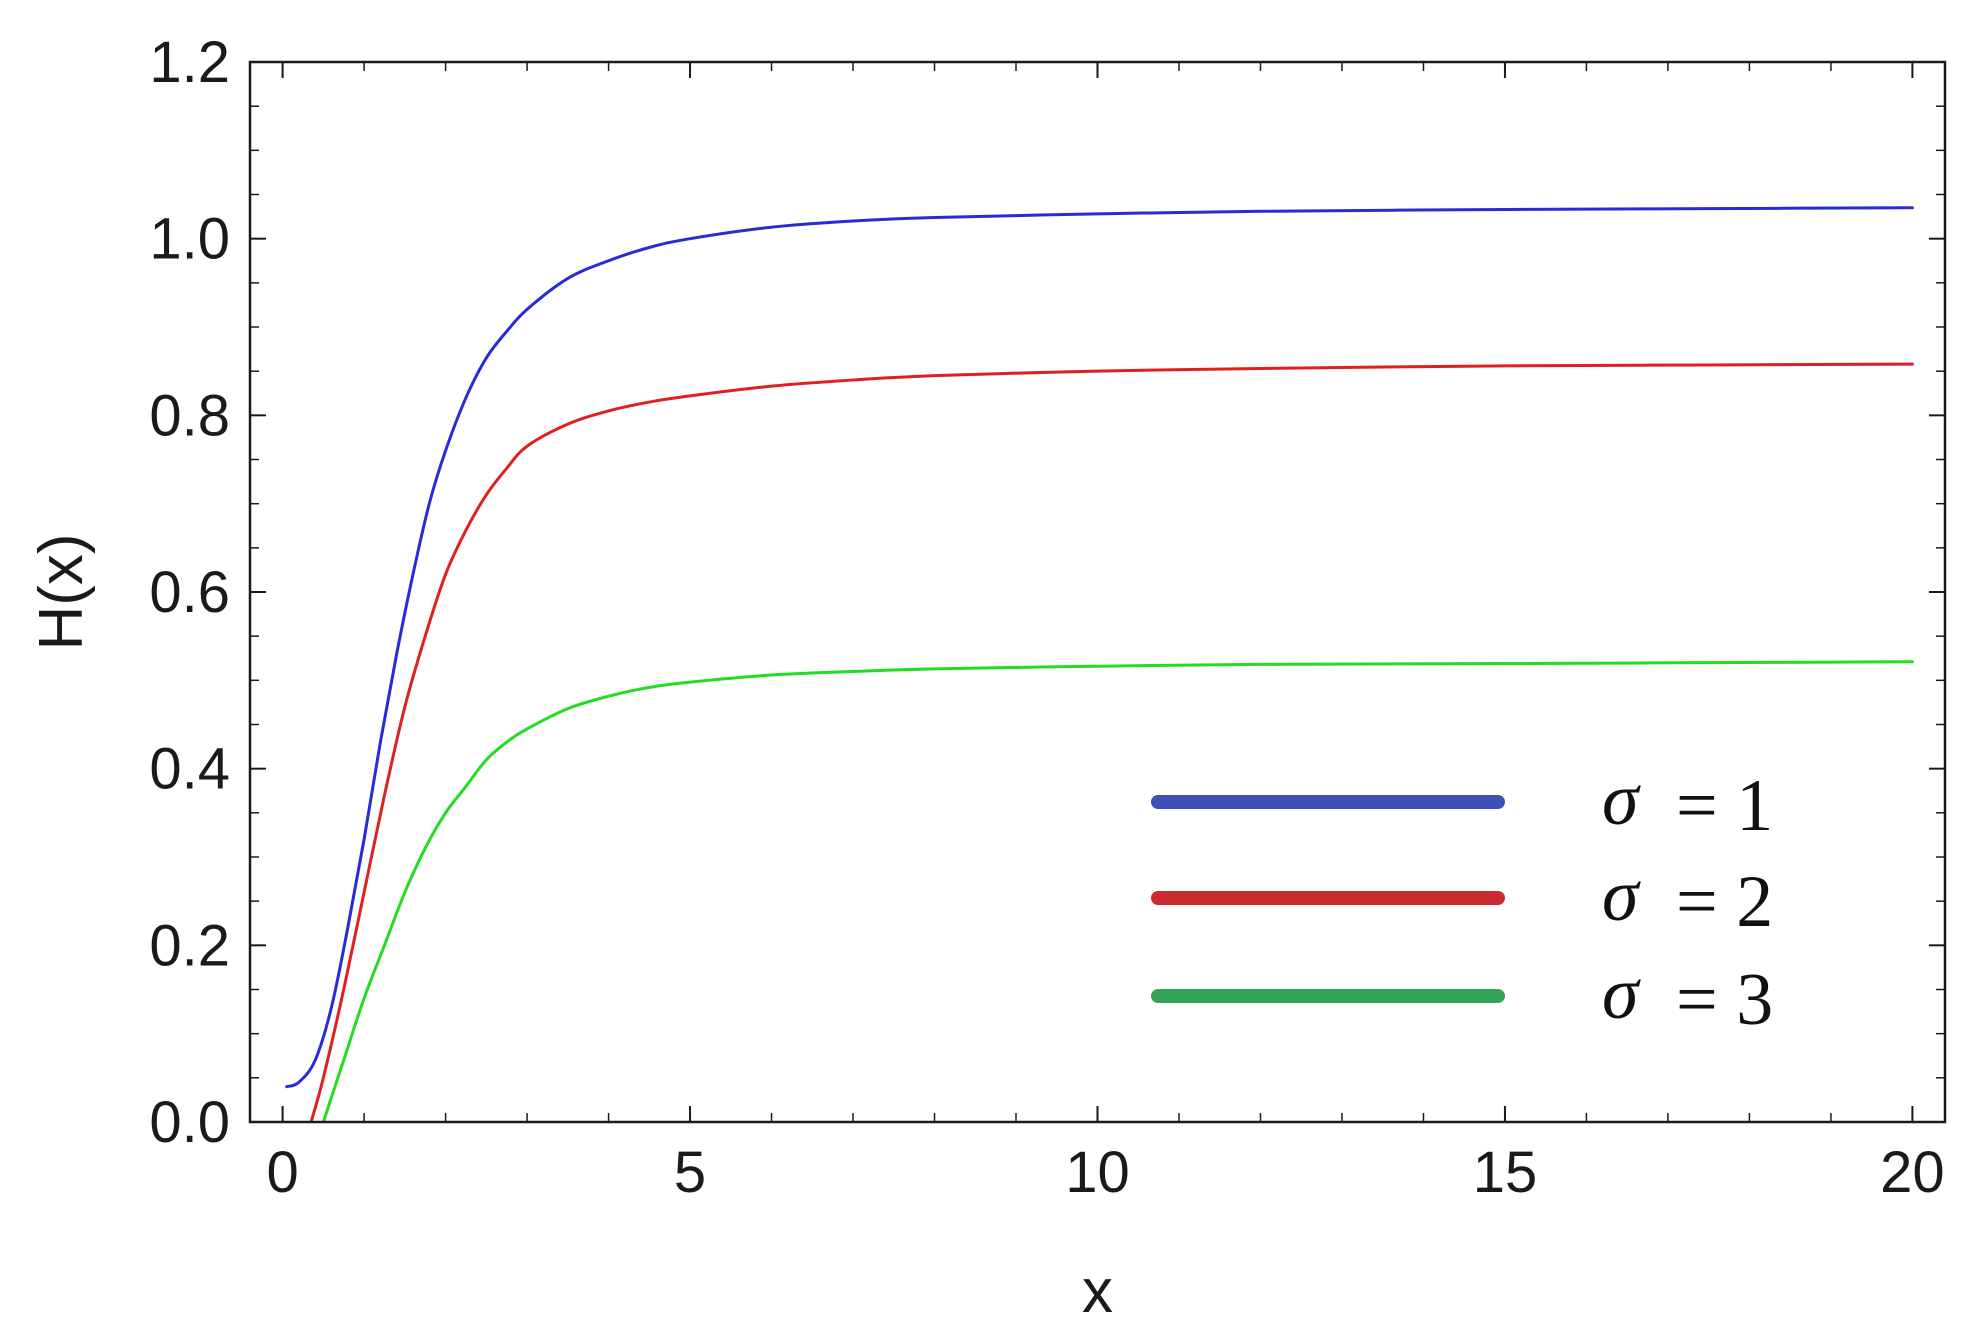 The width and height of the screenshot is (1977, 1330). What do you see at coordinates (1097, 1172) in the screenshot?
I see `x-tick-label: 10` at bounding box center [1097, 1172].